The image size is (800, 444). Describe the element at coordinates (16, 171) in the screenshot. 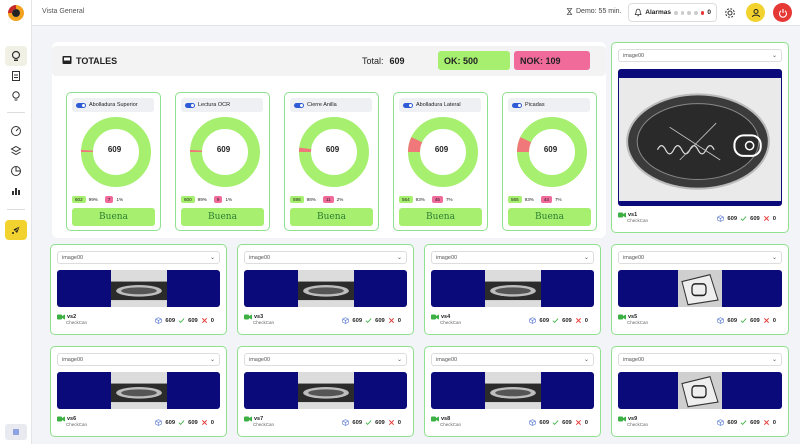

I see `sidebar-item-pie-chart` at that location.